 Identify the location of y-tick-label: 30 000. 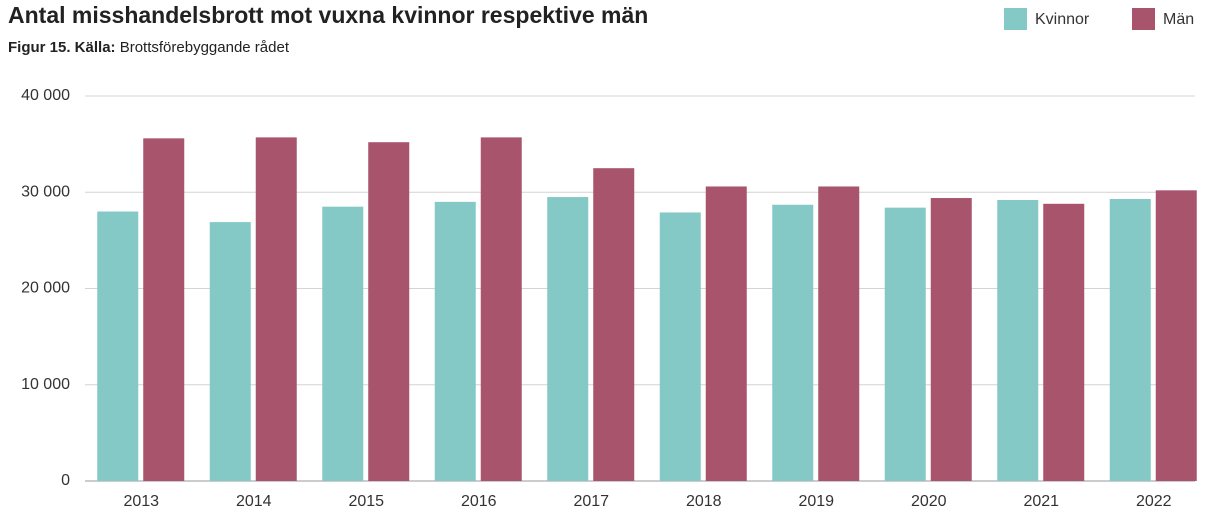
(45, 191).